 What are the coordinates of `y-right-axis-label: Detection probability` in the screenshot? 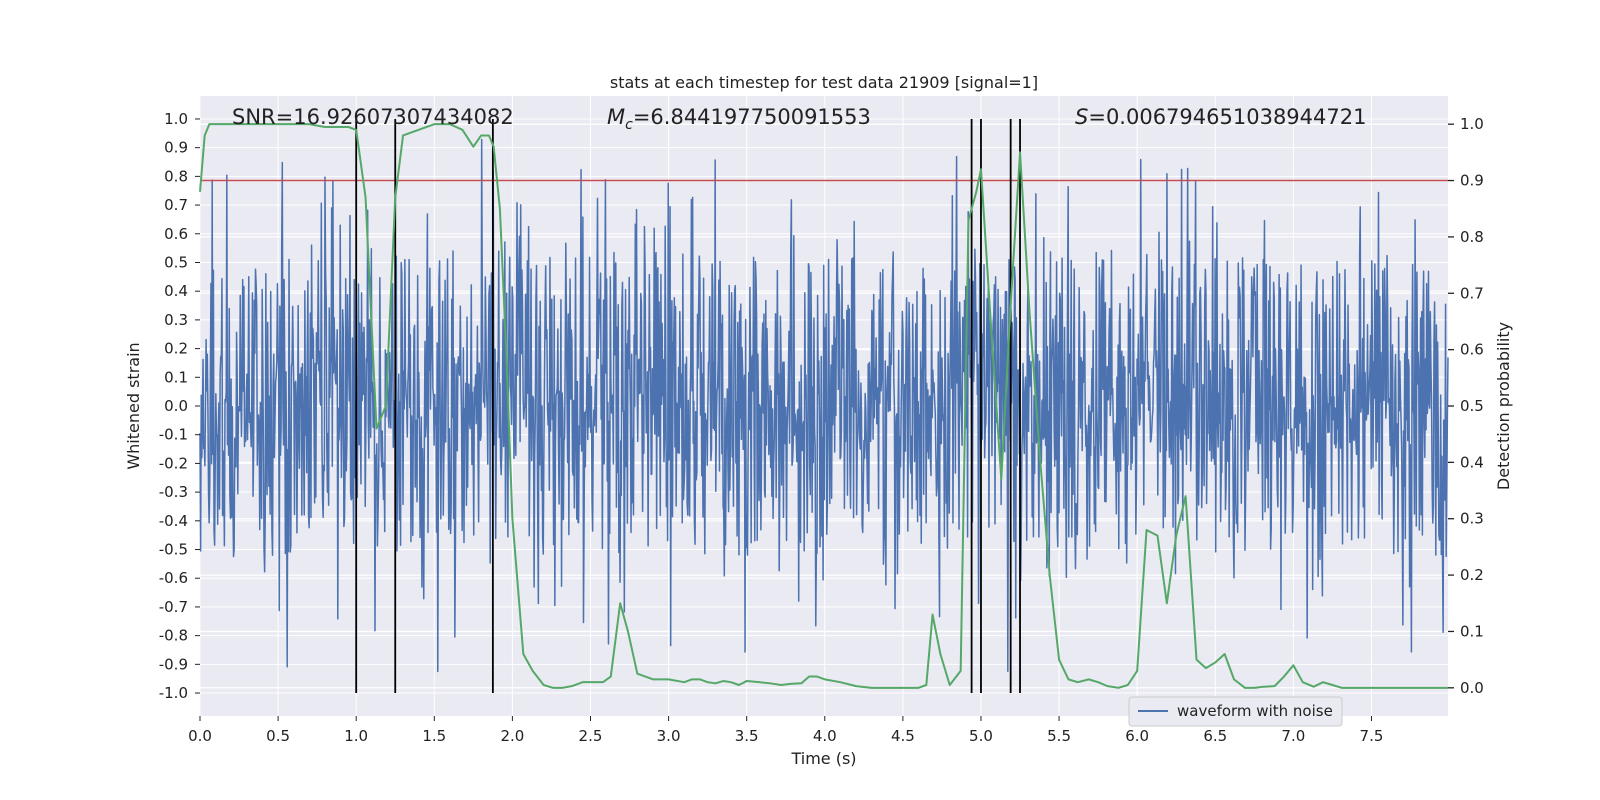 It's located at (1503, 406).